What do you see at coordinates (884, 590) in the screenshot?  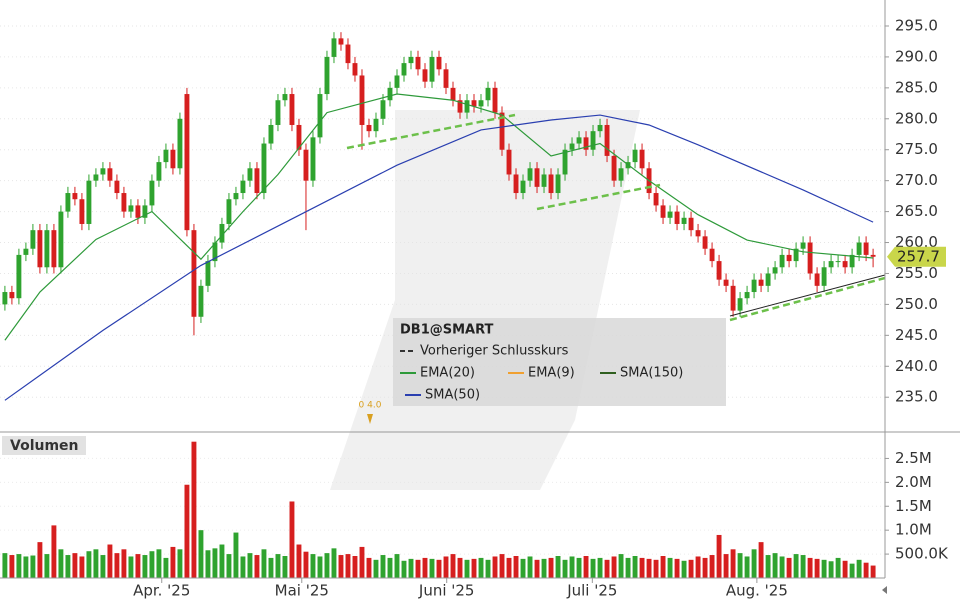 I see `scroll-arrow` at bounding box center [884, 590].